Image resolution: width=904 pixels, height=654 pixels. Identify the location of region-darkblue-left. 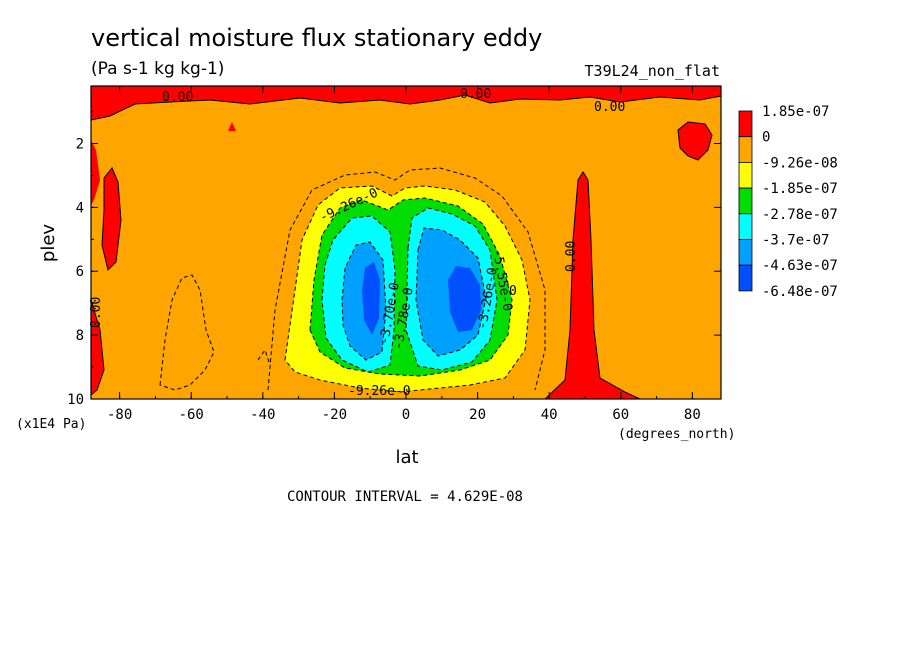
(371, 298).